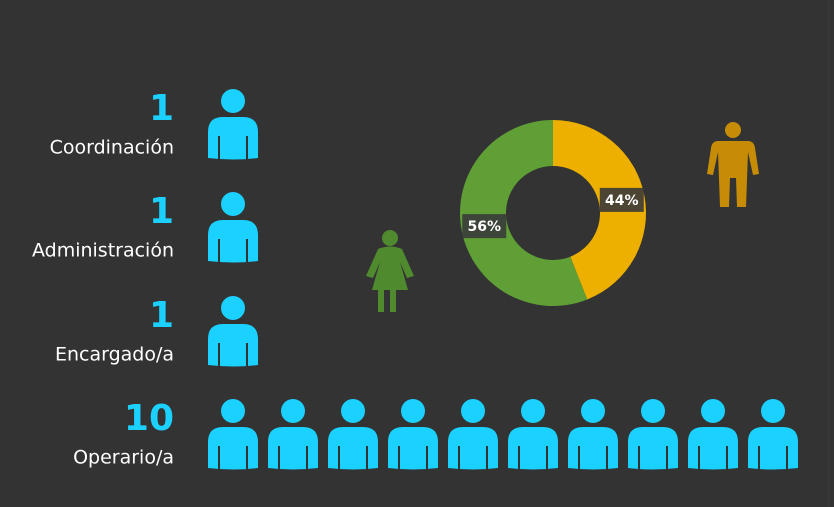 Image resolution: width=834 pixels, height=507 pixels. I want to click on value-label: 56%, so click(484, 227).